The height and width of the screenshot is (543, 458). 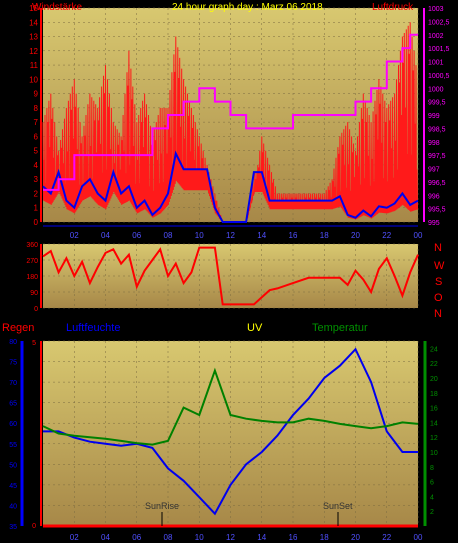 What do you see at coordinates (36, 136) in the screenshot?
I see `wind-y-tick-label: 6` at bounding box center [36, 136].